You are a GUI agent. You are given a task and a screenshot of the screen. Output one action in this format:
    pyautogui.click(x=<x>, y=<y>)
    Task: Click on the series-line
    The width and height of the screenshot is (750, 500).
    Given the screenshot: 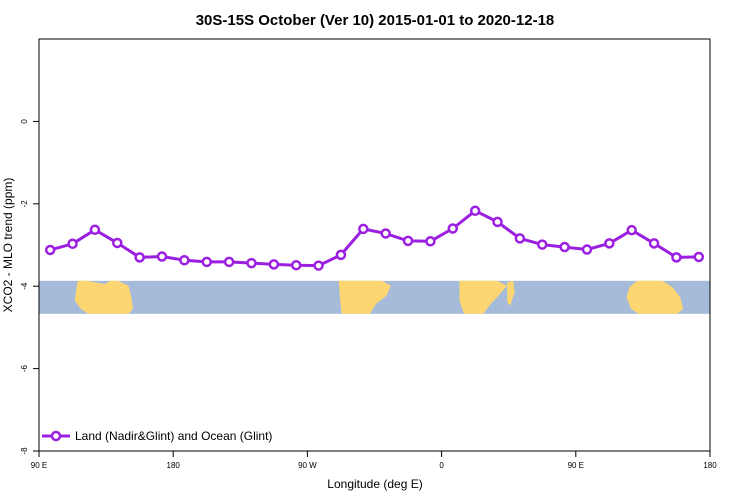 What is the action you would take?
    pyautogui.click(x=374, y=238)
    